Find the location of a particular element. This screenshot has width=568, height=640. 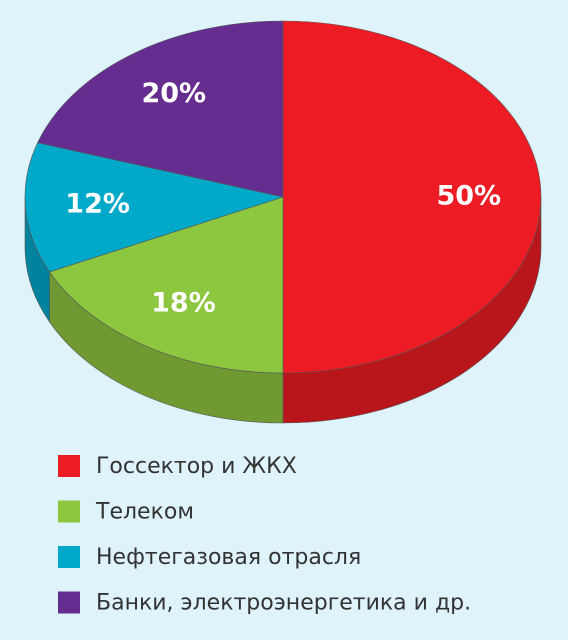

value-label: 20% is located at coordinates (173, 93).